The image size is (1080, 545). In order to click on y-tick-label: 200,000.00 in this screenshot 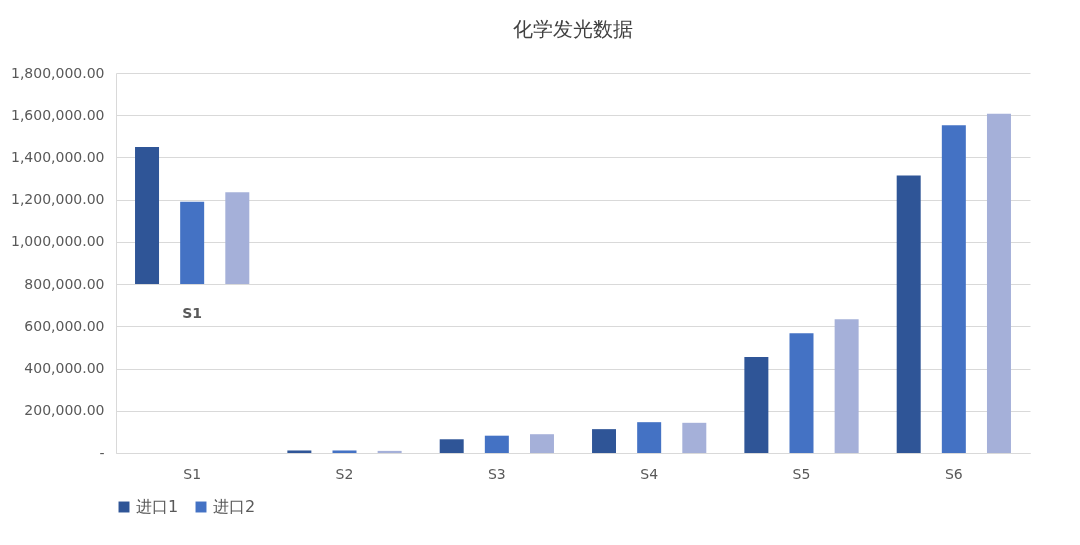, I will do `click(64, 410)`.